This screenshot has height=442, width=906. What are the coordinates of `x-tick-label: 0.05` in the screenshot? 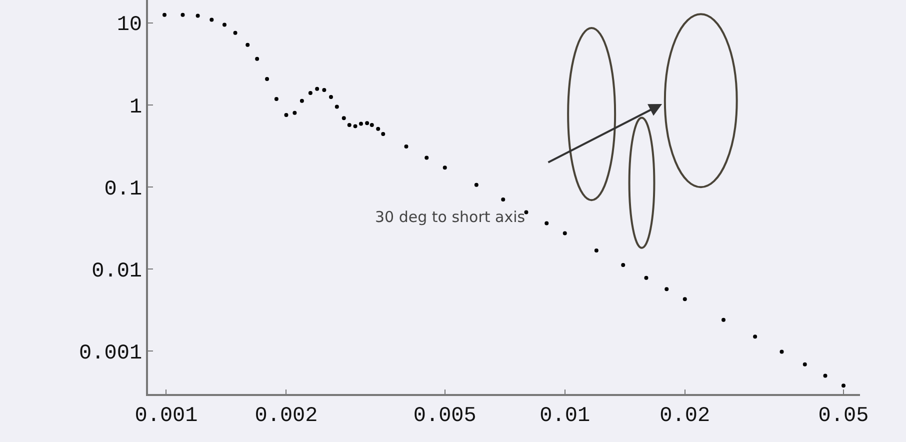 It's located at (843, 416).